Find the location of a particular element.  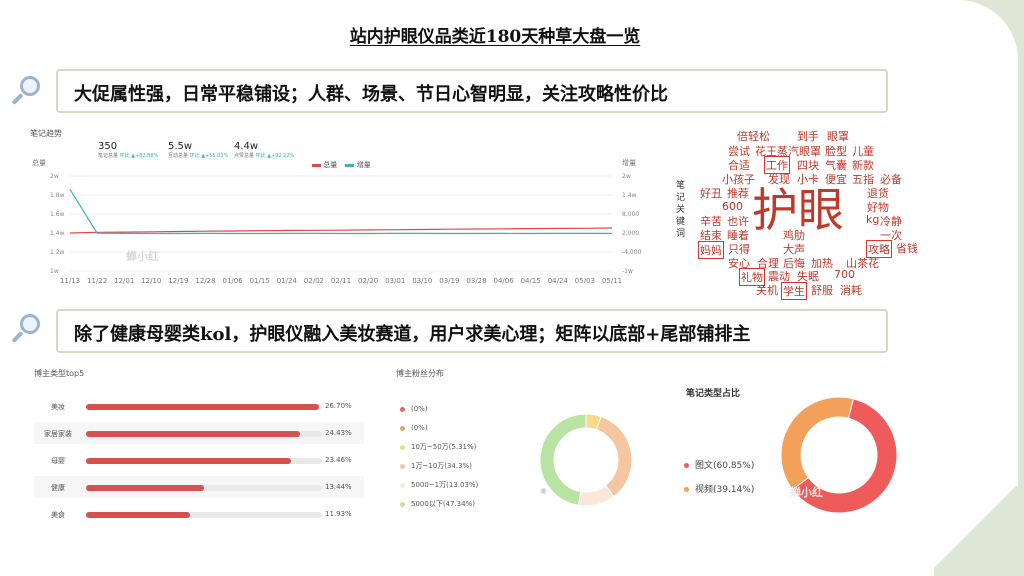

wordcloud-word: 震动 is located at coordinates (779, 276).